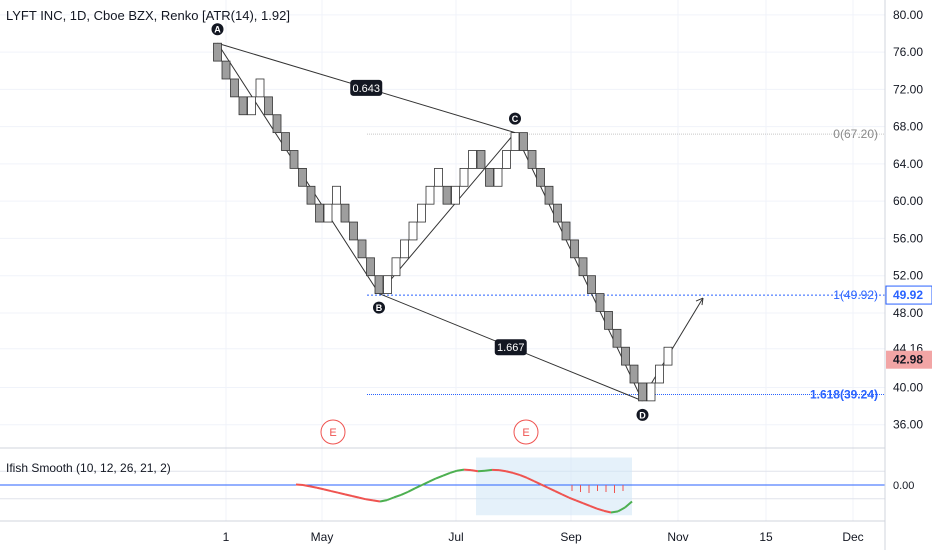 The height and width of the screenshot is (555, 932). What do you see at coordinates (908, 127) in the screenshot?
I see `y-tick-label: 68.00` at bounding box center [908, 127].